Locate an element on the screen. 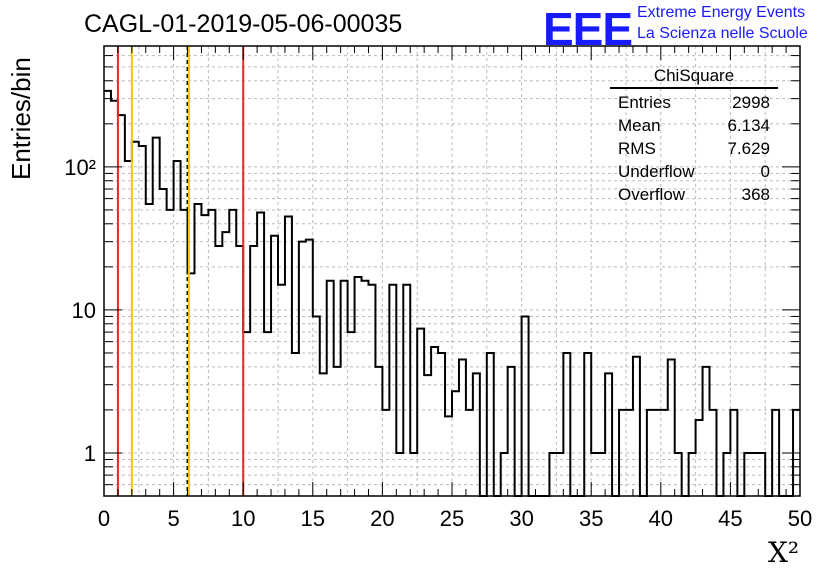 The height and width of the screenshot is (572, 836). x-tick-label: 50 is located at coordinates (800, 518).